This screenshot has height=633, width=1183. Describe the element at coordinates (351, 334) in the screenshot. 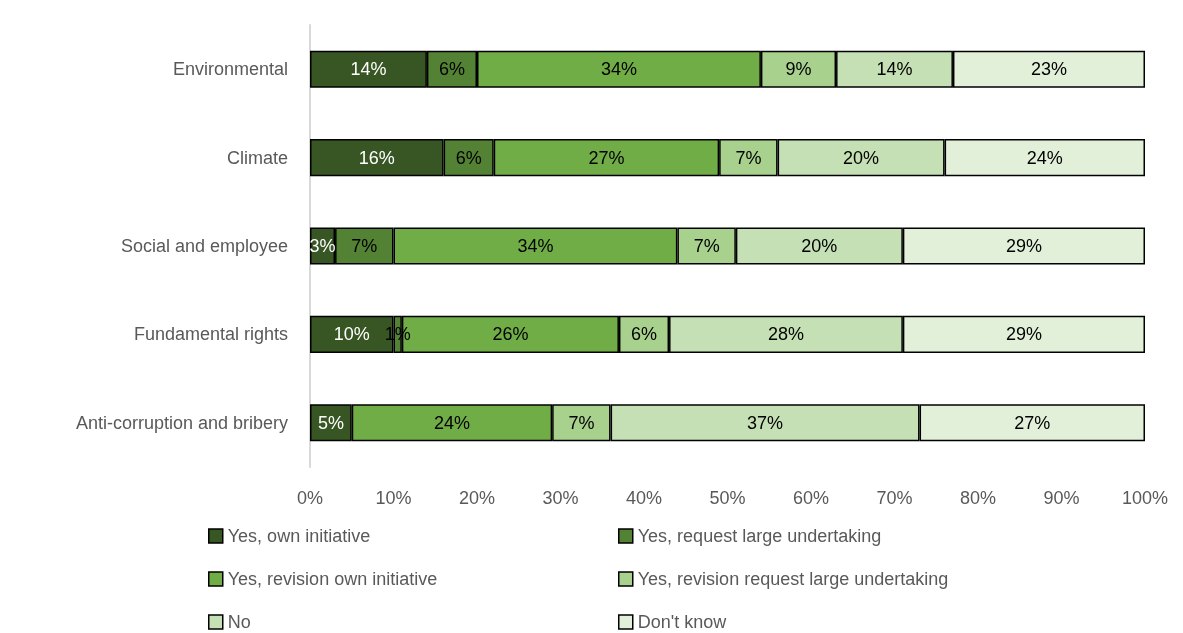

I see `data-label: 10%` at that location.